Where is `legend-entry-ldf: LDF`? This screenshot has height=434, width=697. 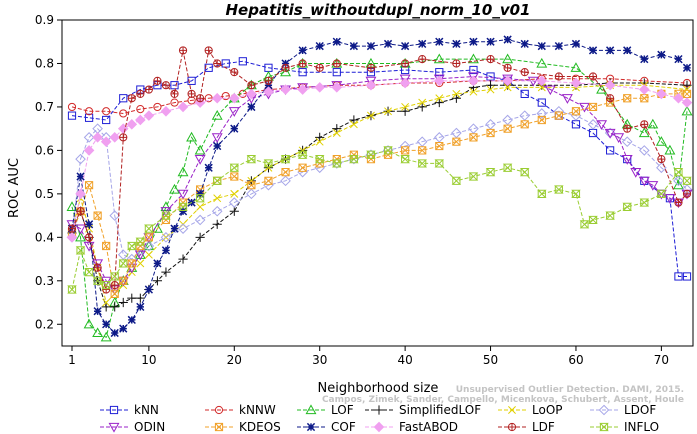
legend-entry-ldf: LDF is located at coordinates (526, 427).